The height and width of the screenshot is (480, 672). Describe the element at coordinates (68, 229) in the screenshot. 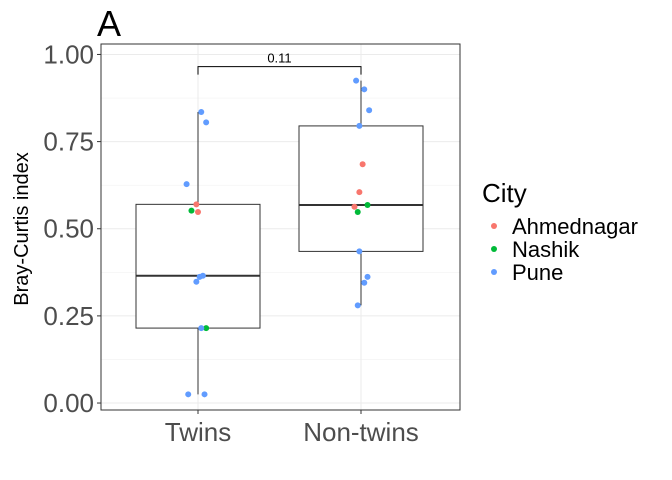

I see `y-tick-label: 0.50` at that location.